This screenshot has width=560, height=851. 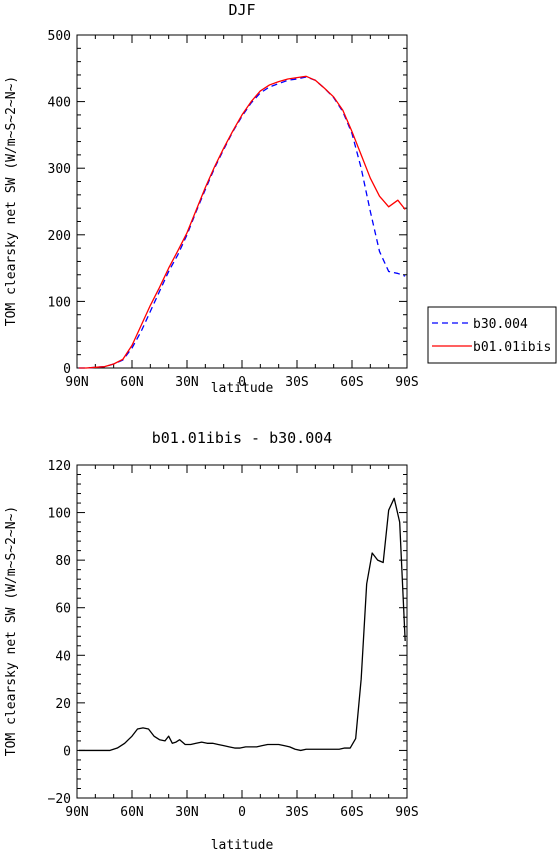 I want to click on top-x-tick-label: 60N, so click(x=131, y=382).